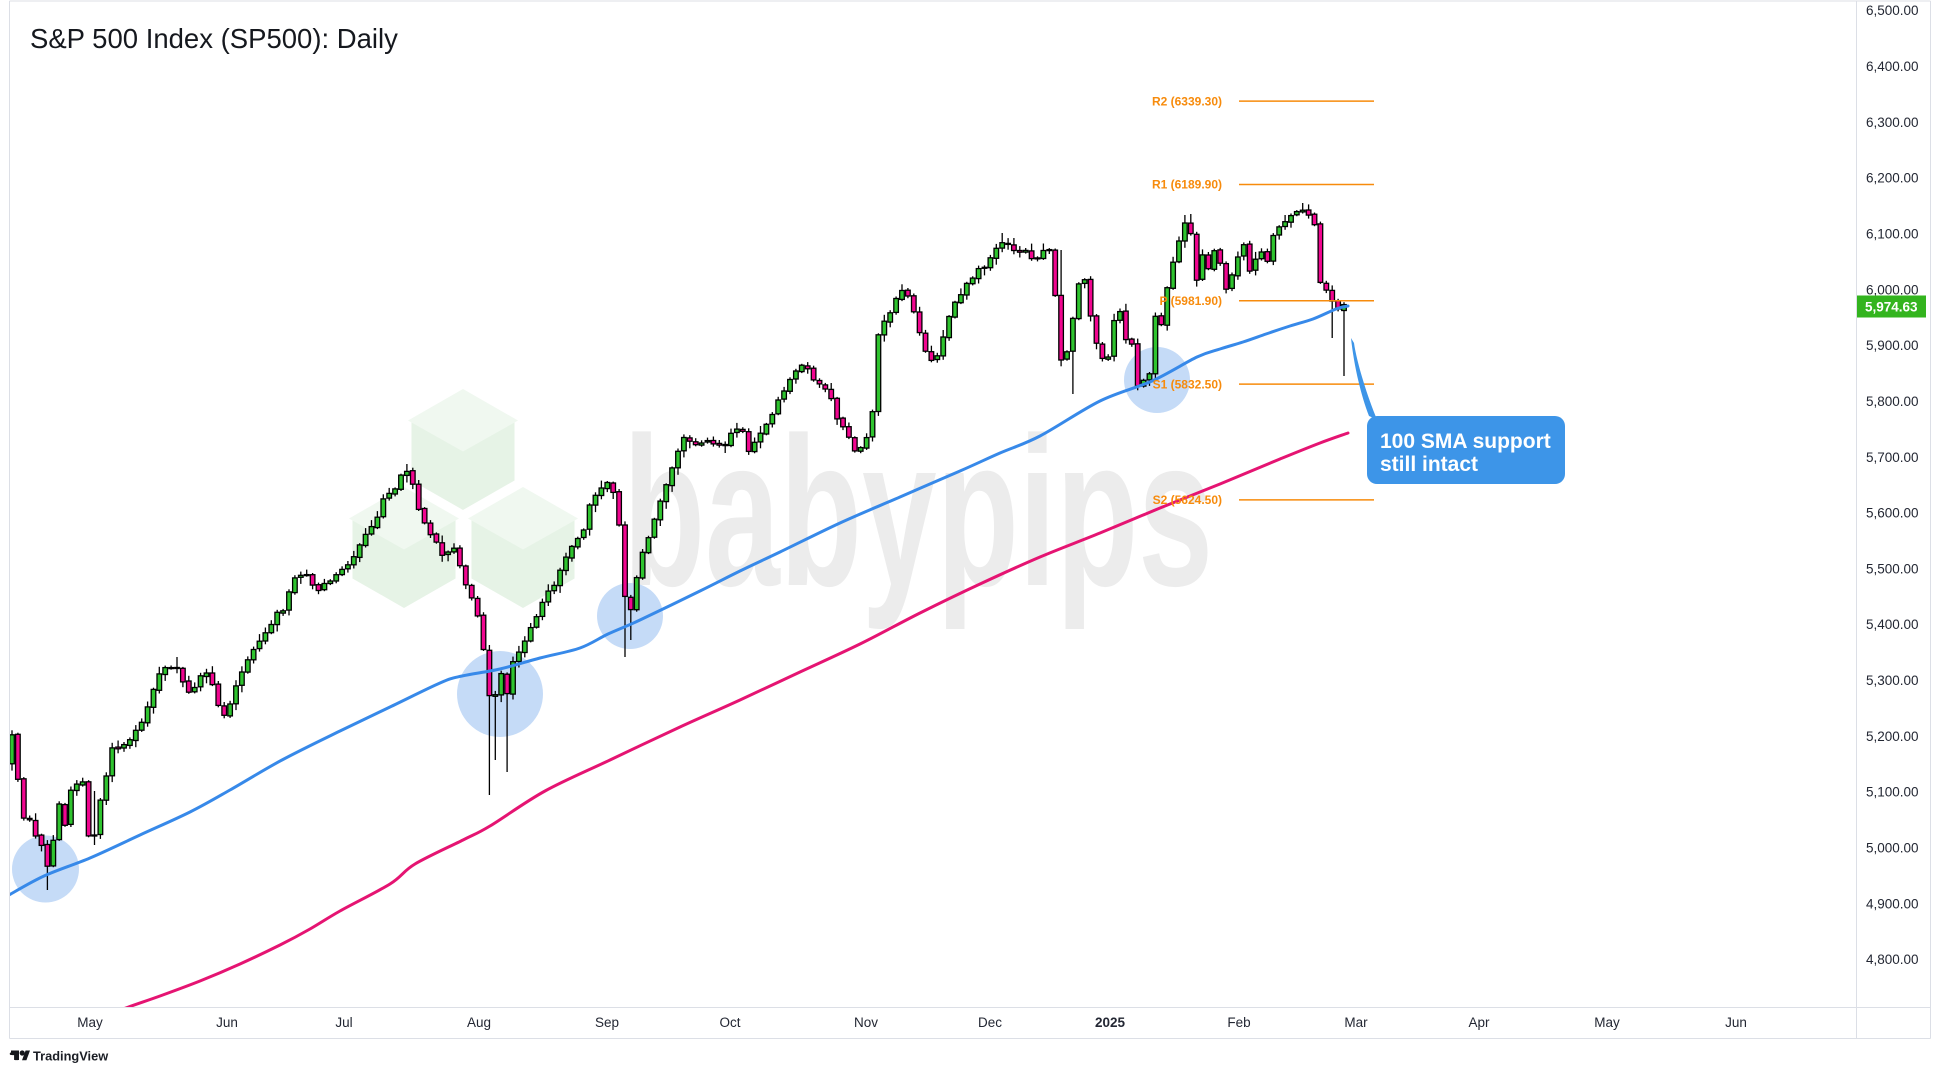 This screenshot has width=1940, height=1074. What do you see at coordinates (1892, 680) in the screenshot?
I see `svg-text: 5,300.00` at bounding box center [1892, 680].